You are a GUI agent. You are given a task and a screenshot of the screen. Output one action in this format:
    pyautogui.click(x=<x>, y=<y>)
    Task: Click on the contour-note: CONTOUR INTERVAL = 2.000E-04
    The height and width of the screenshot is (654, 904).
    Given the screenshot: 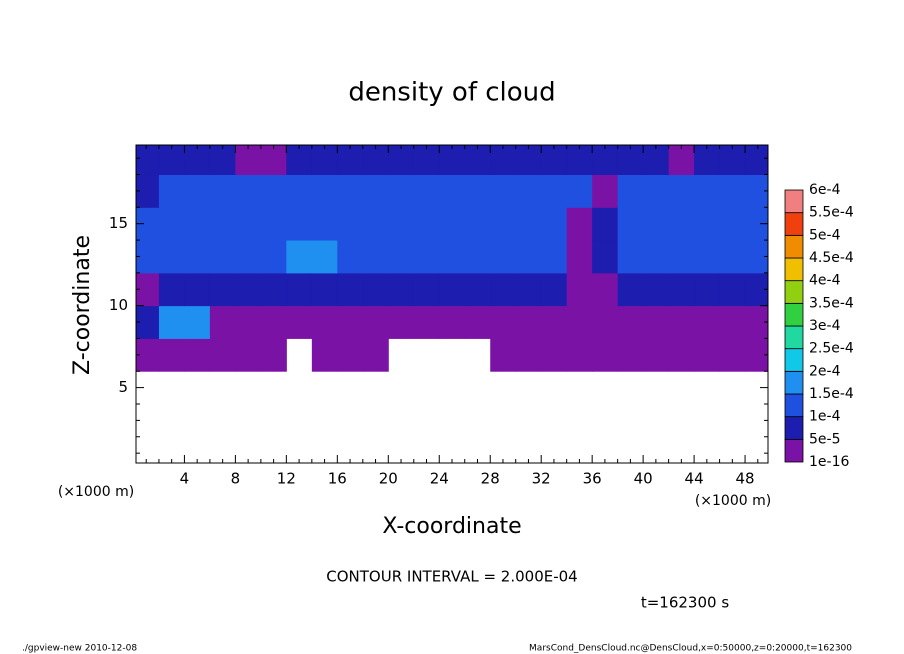 What is the action you would take?
    pyautogui.click(x=451, y=577)
    